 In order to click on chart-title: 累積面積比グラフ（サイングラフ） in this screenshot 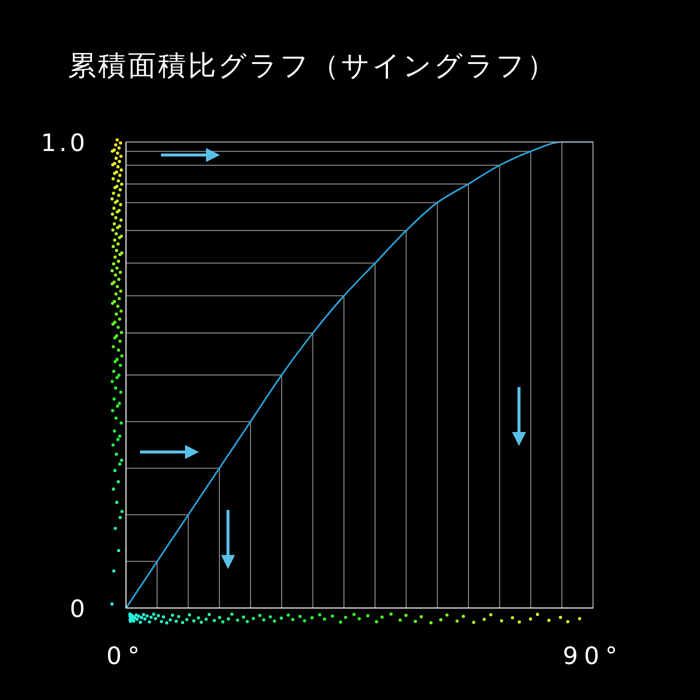, I will do `click(312, 65)`.